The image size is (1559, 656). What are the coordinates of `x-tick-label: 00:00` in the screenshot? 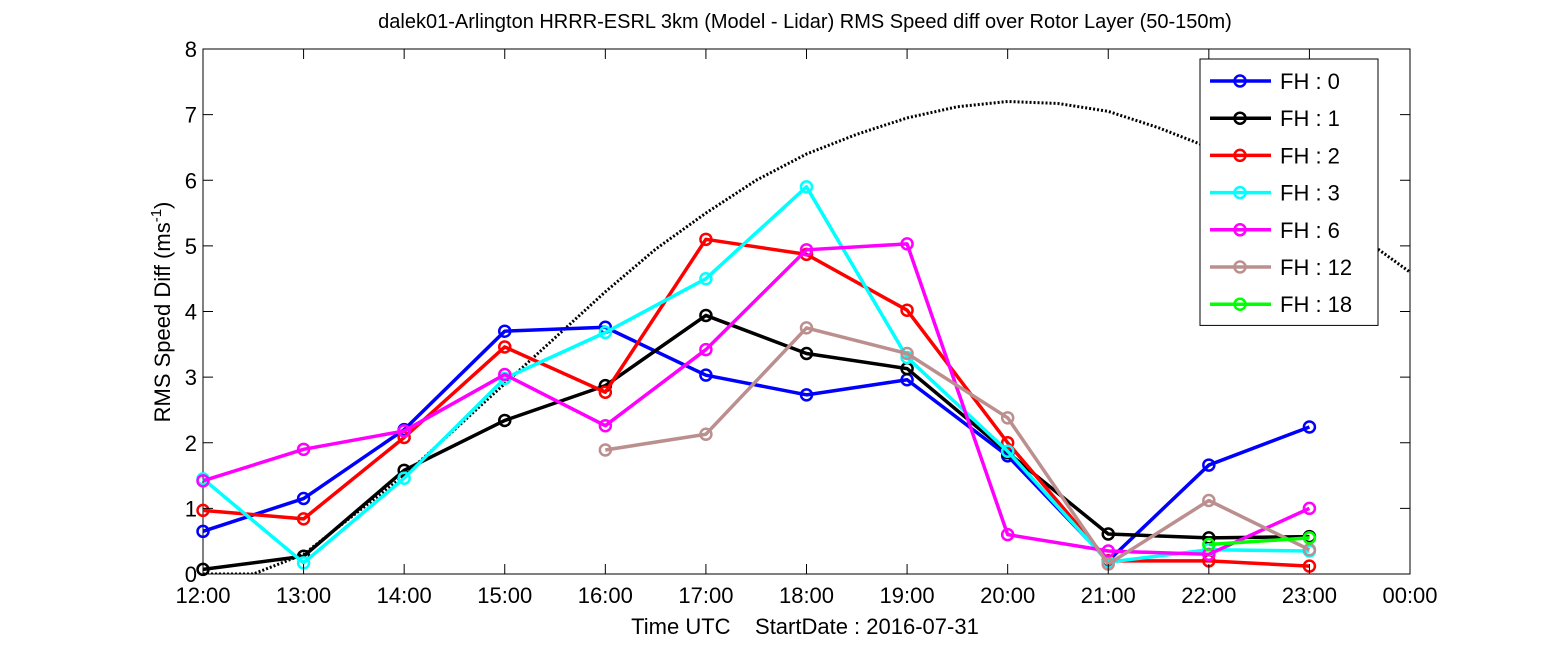 It's located at (1409, 595).